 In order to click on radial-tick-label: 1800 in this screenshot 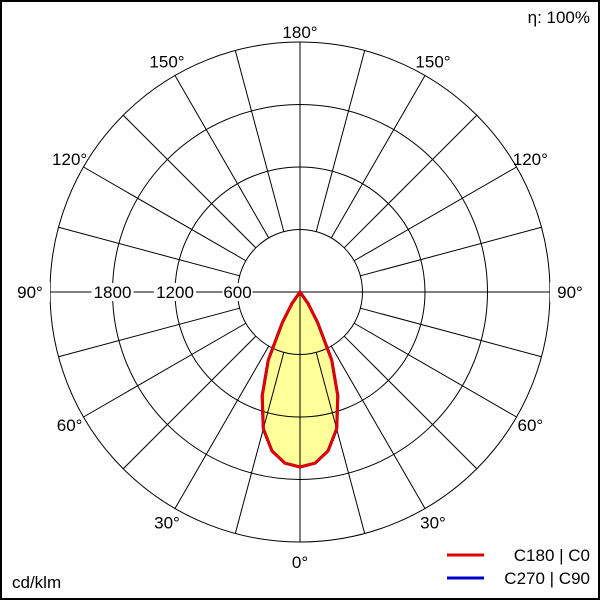, I will do `click(113, 292)`.